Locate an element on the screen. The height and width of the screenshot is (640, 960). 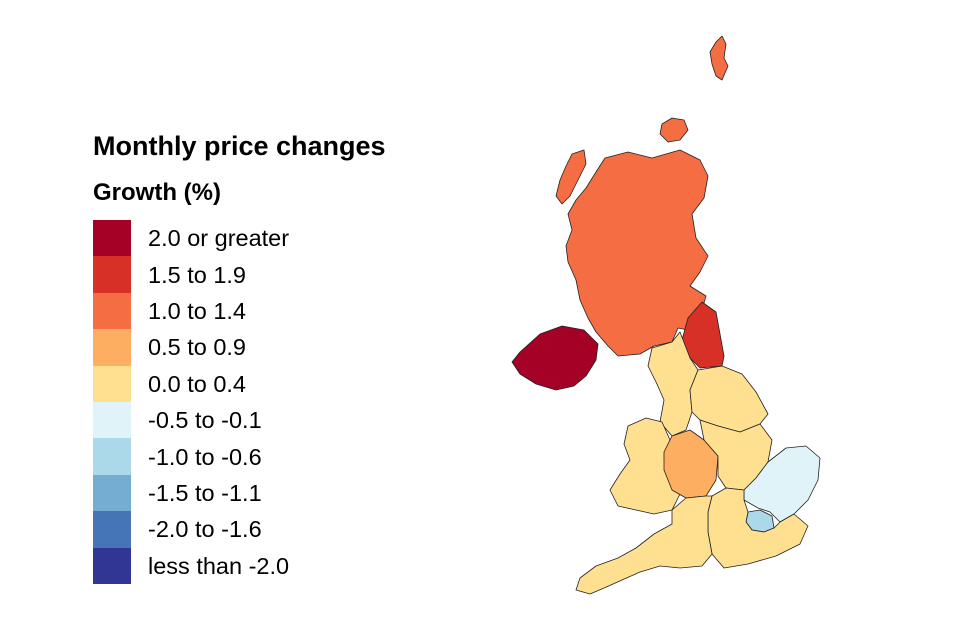
legend-label: less than -2.0 is located at coordinates (219, 565).